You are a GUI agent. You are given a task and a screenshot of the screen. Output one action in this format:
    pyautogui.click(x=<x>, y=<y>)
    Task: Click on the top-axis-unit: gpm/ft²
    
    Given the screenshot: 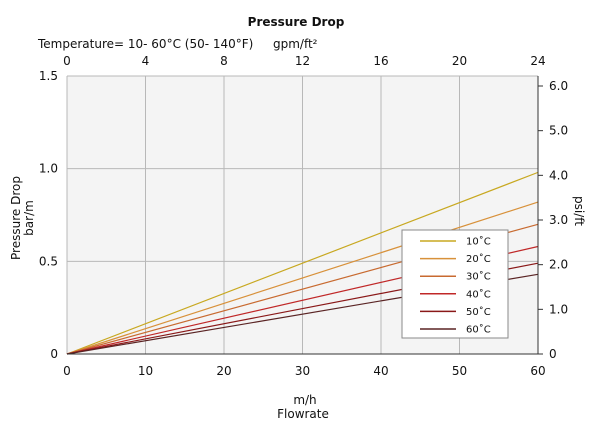 What is the action you would take?
    pyautogui.click(x=295, y=44)
    